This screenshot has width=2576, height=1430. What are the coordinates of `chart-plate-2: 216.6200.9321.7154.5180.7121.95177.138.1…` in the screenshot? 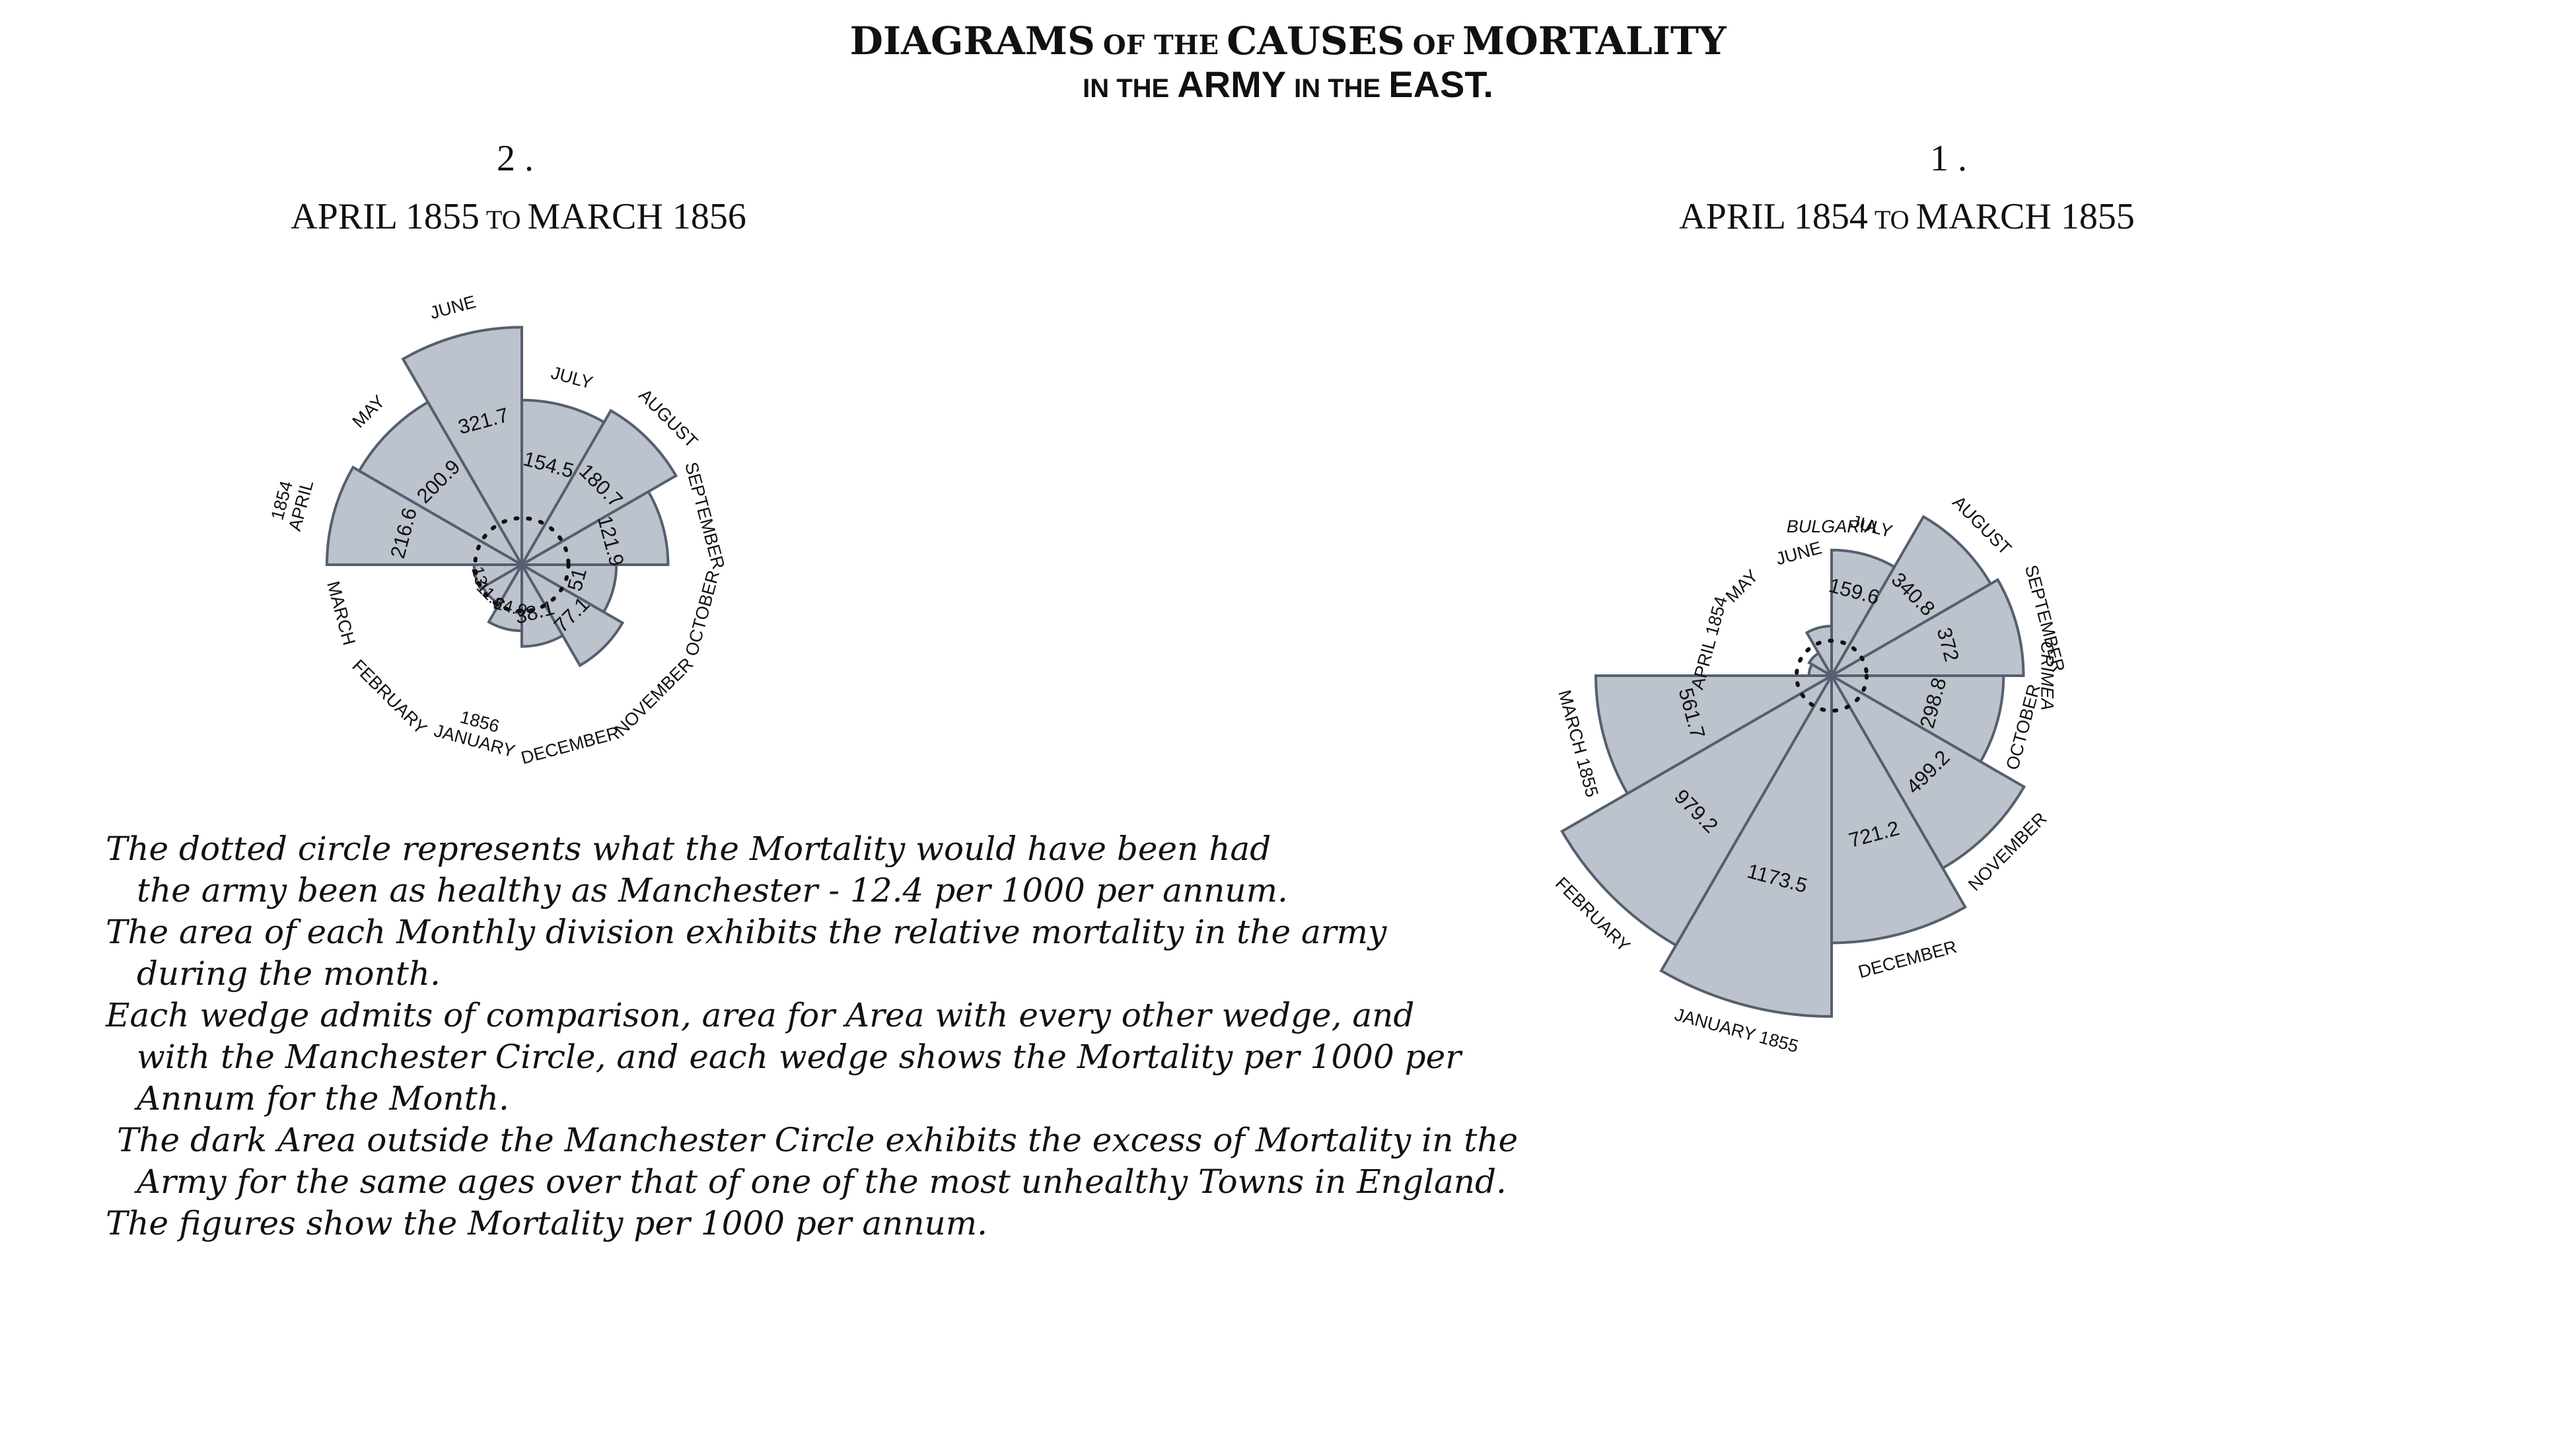 It's located at (498, 530).